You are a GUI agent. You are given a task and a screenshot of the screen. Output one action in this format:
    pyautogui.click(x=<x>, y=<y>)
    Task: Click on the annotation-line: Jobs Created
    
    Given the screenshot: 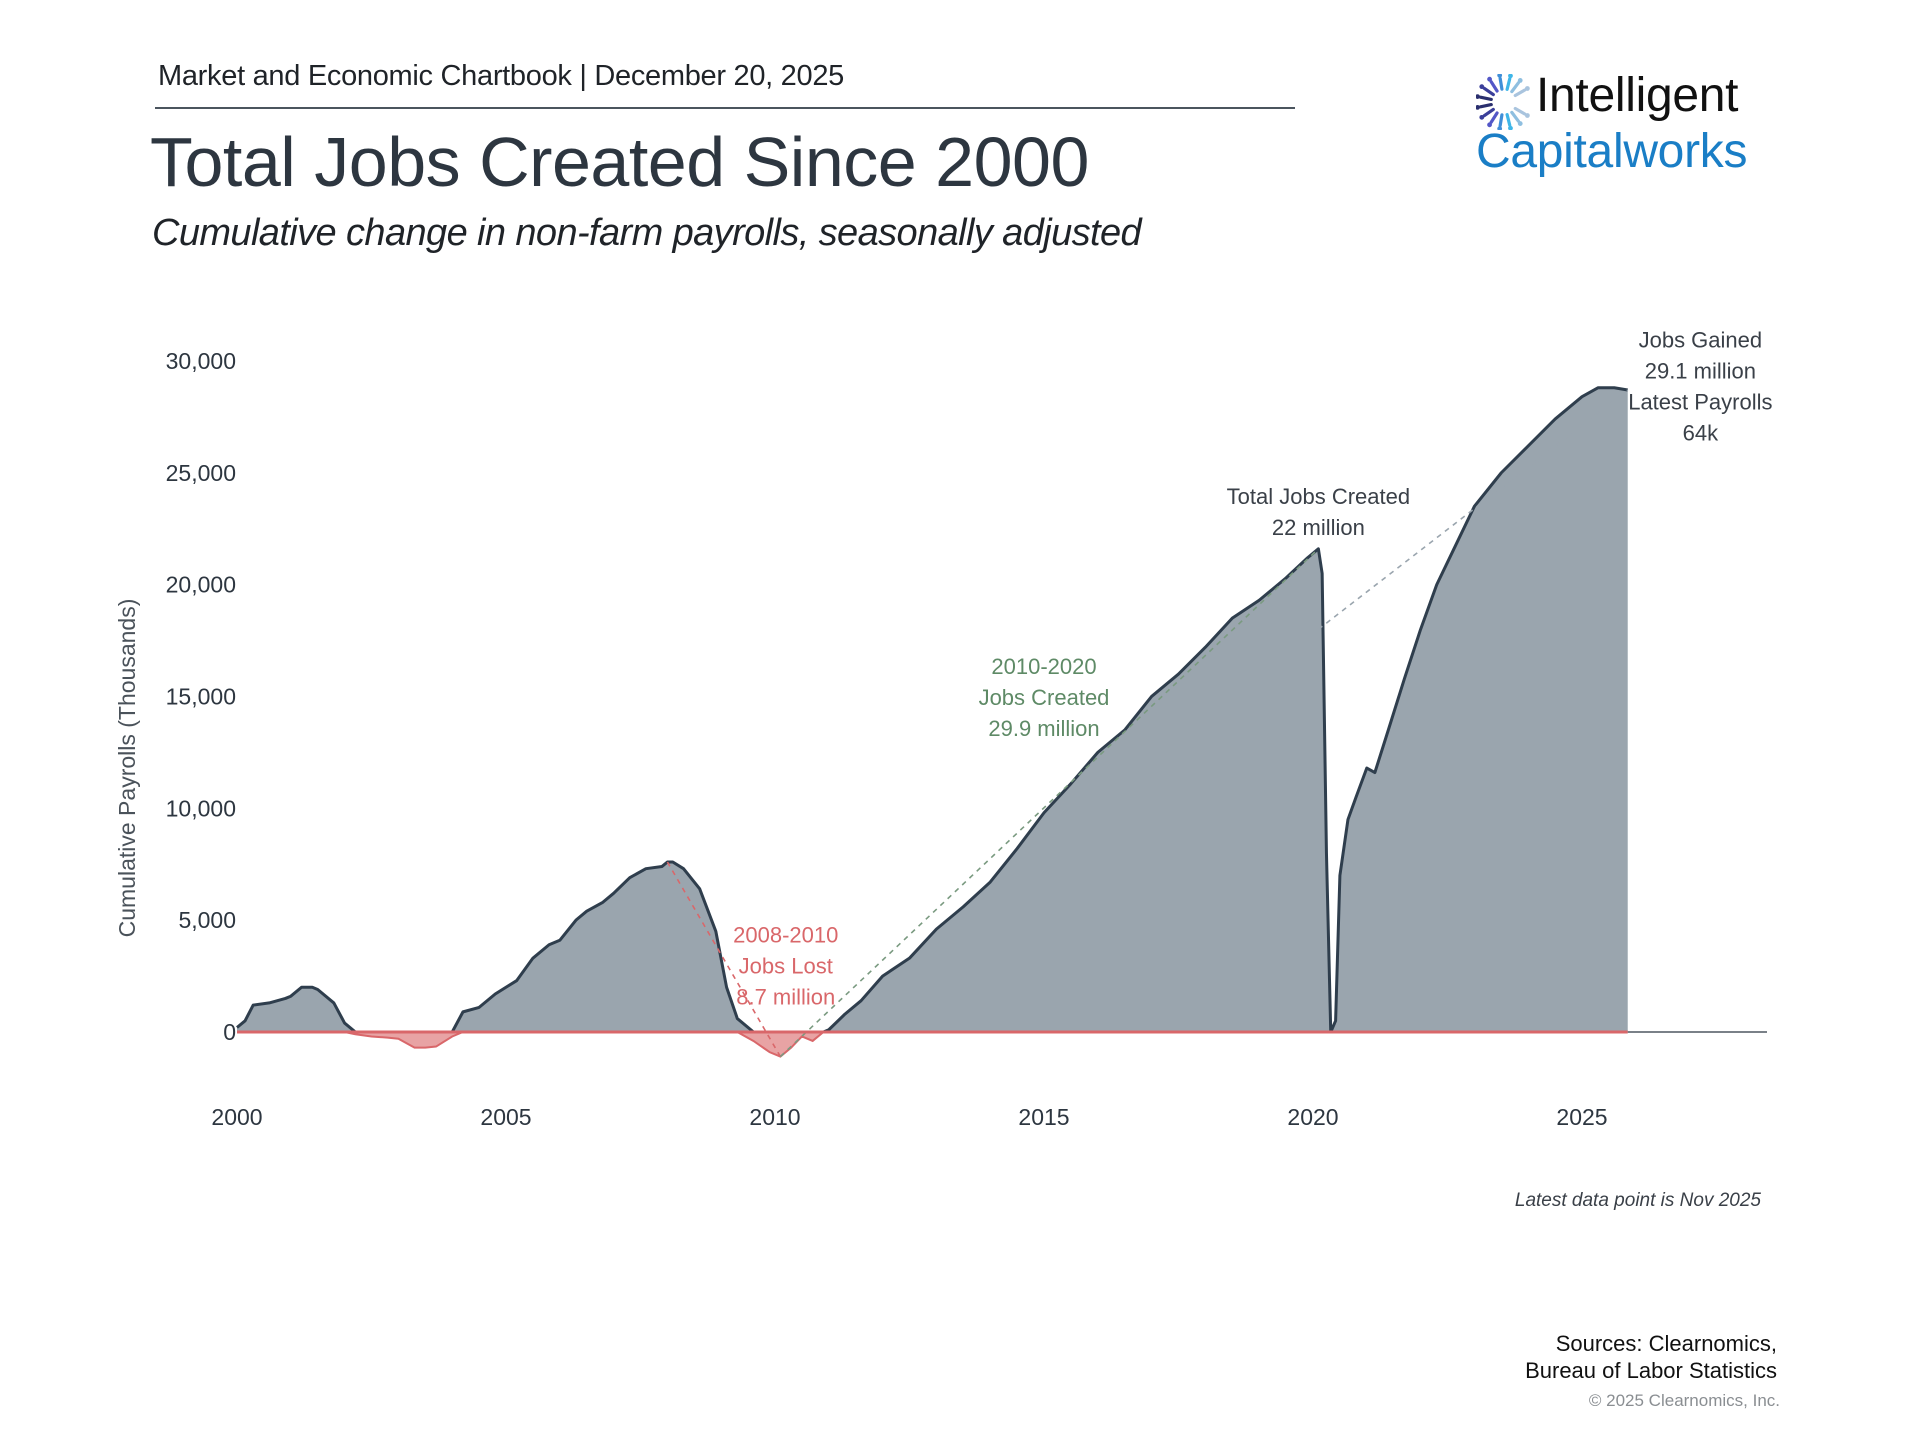 What is the action you would take?
    pyautogui.click(x=1044, y=697)
    